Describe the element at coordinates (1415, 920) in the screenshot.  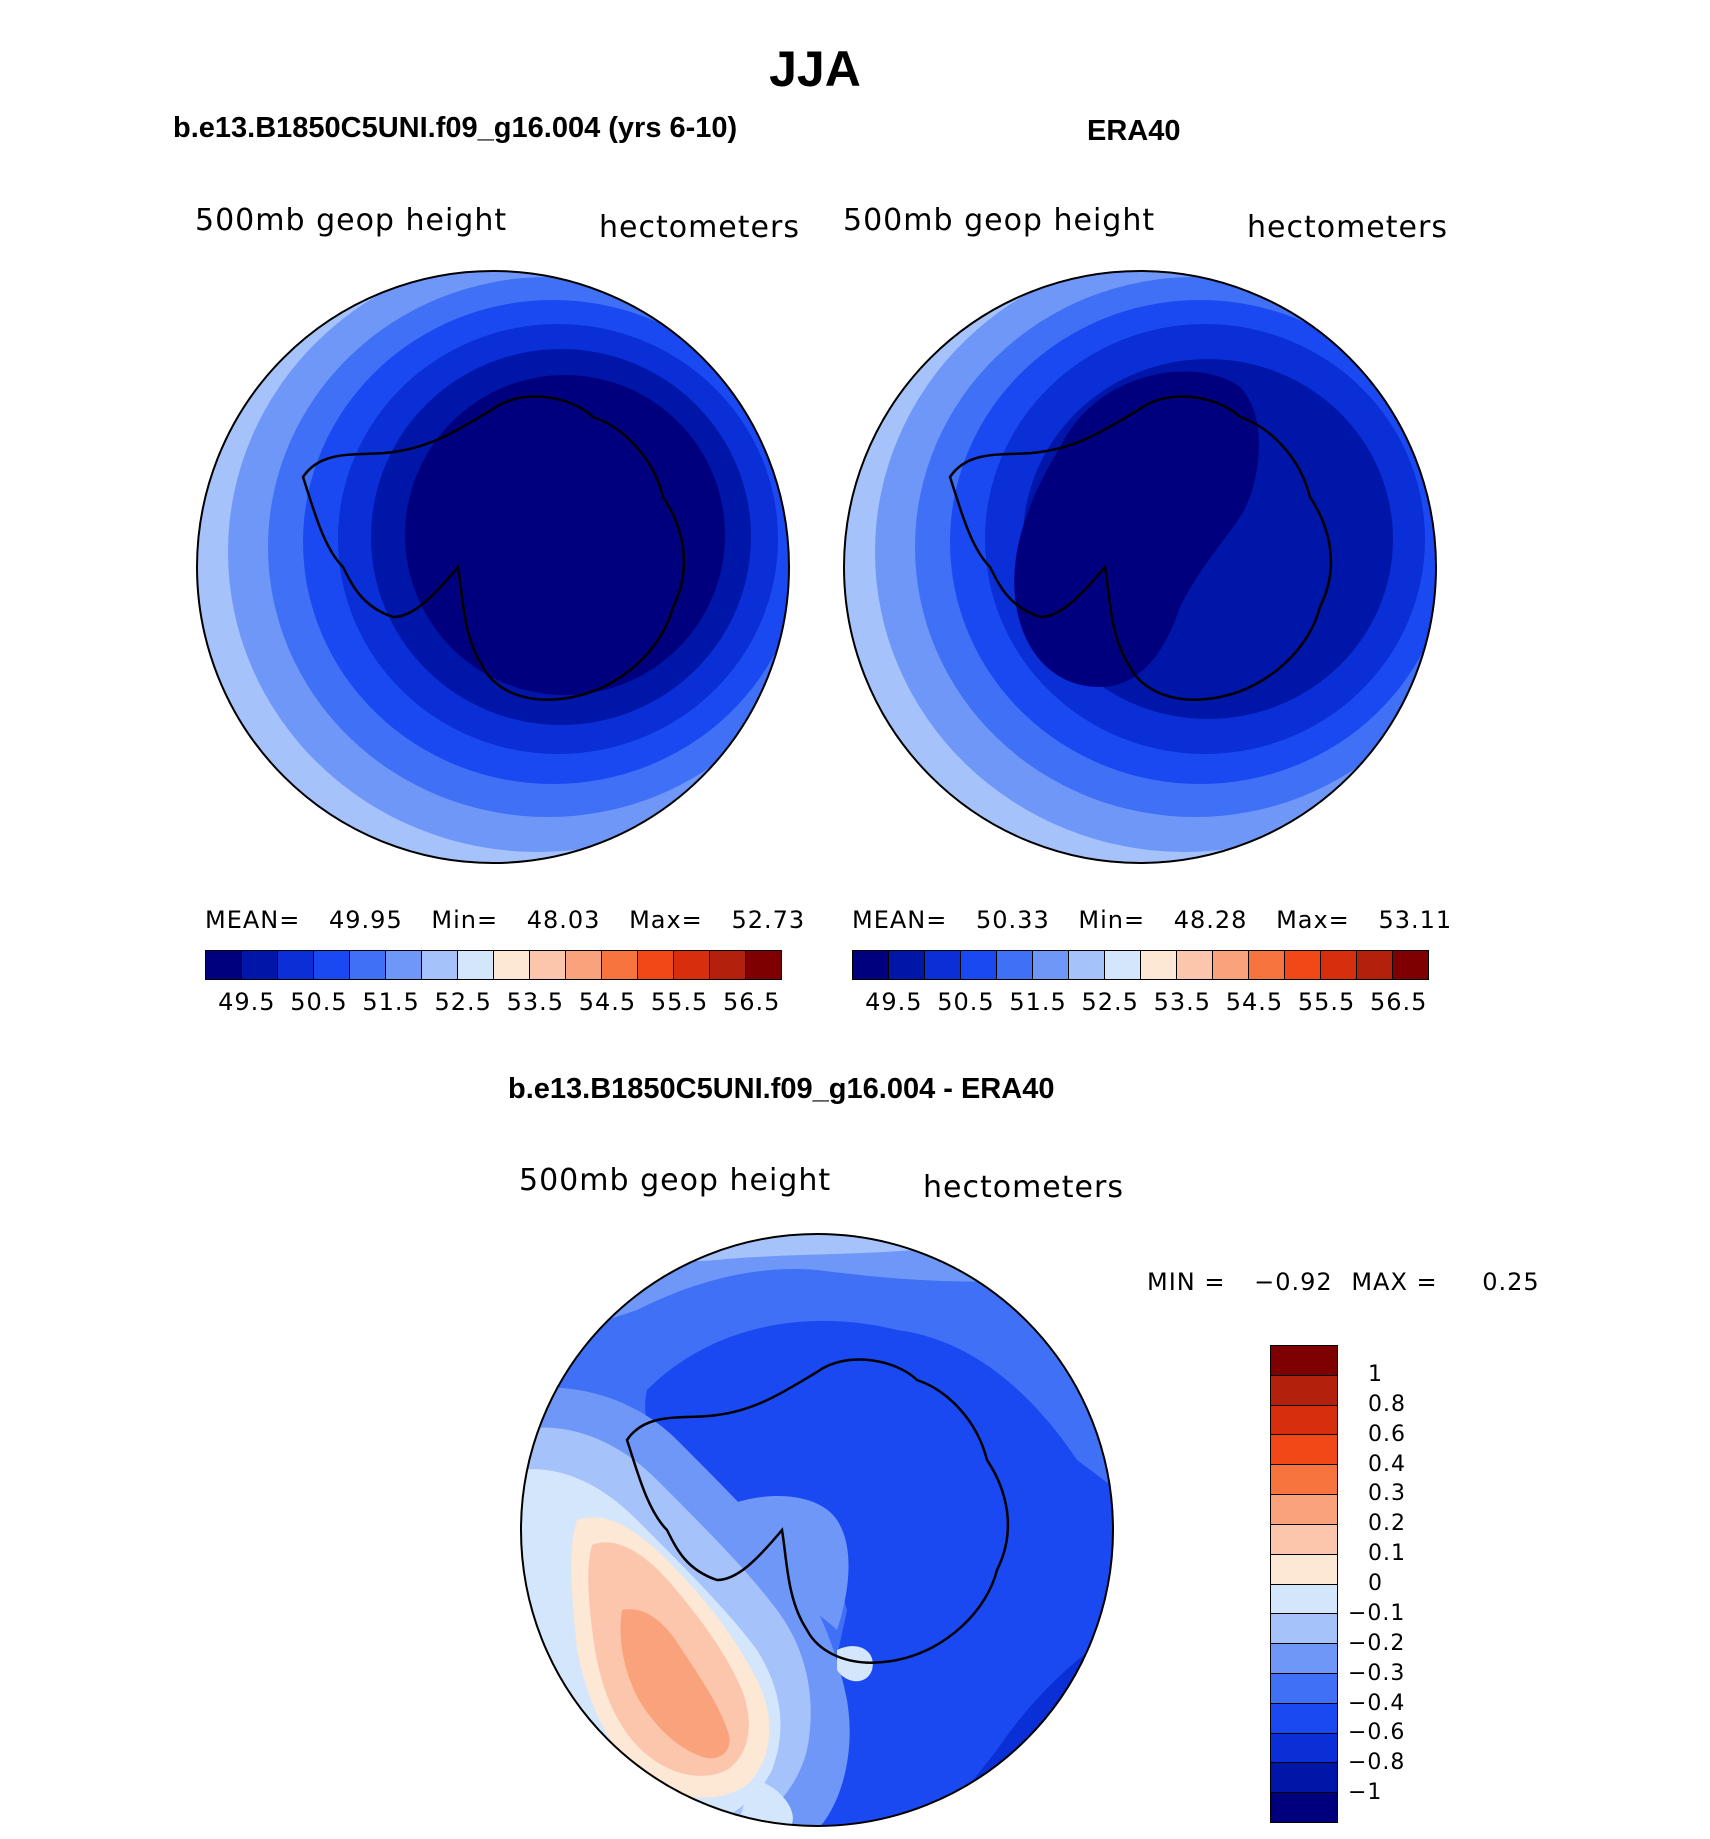
I see `panel-2-max-value: 53.11` at that location.